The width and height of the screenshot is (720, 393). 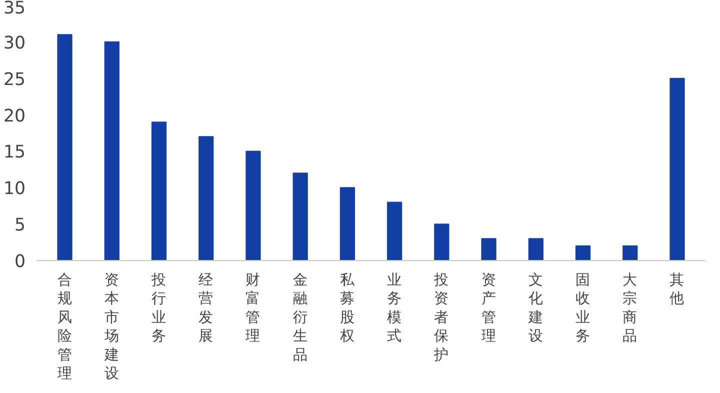 What do you see at coordinates (158, 308) in the screenshot?
I see `x-tick-label: 投行业务` at bounding box center [158, 308].